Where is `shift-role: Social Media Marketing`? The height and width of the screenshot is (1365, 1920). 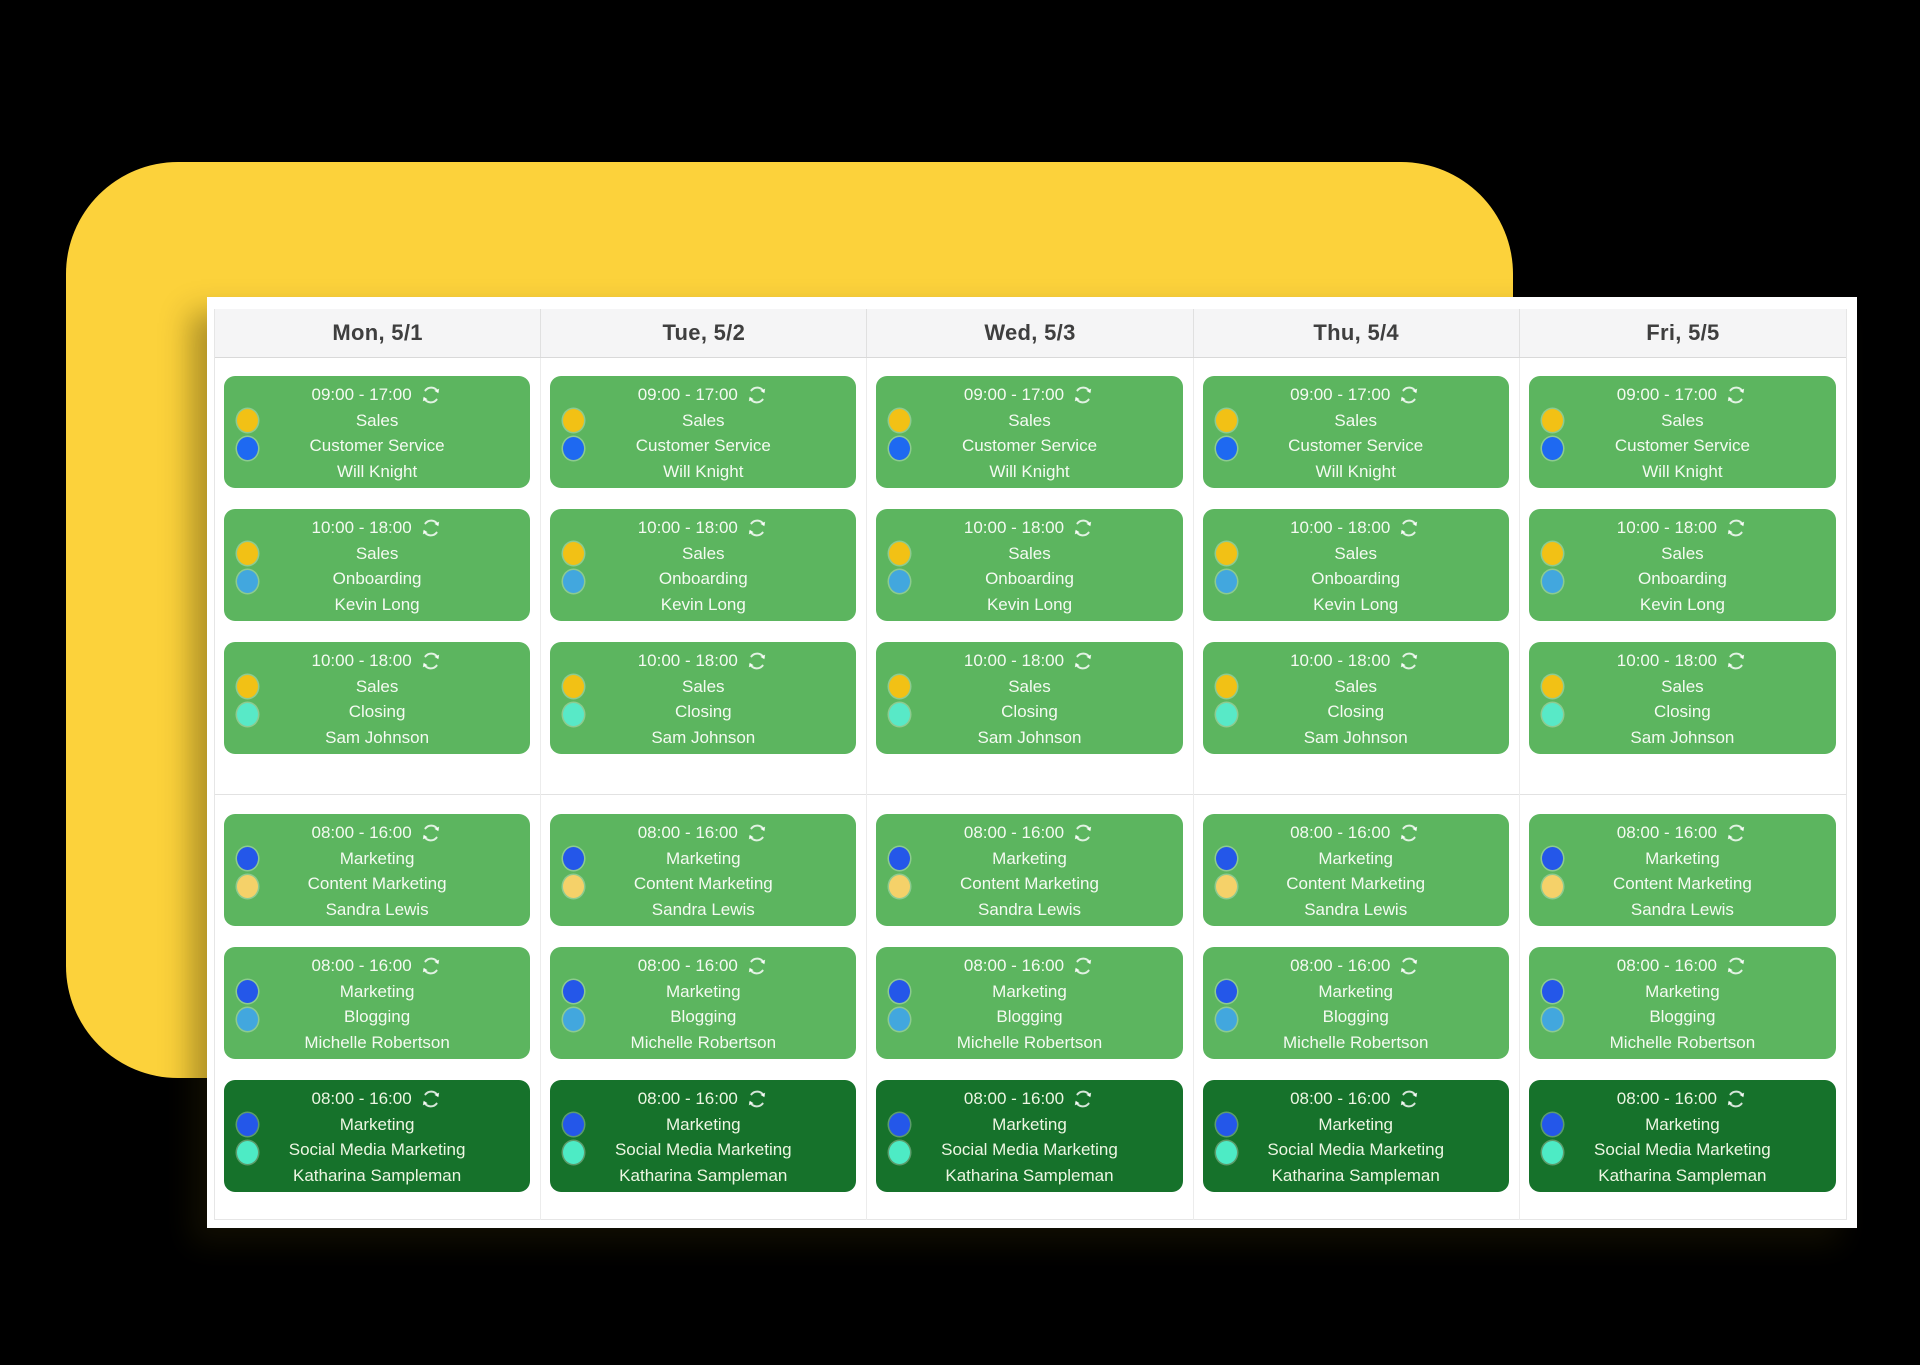
shift-role: Social Media Marketing is located at coordinates (377, 1149).